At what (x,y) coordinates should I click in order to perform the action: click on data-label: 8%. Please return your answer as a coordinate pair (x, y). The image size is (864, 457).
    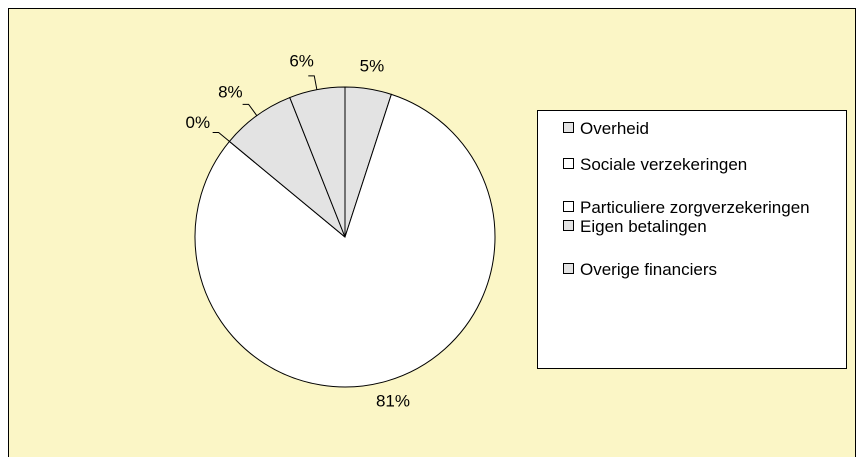
    Looking at the image, I should click on (230, 91).